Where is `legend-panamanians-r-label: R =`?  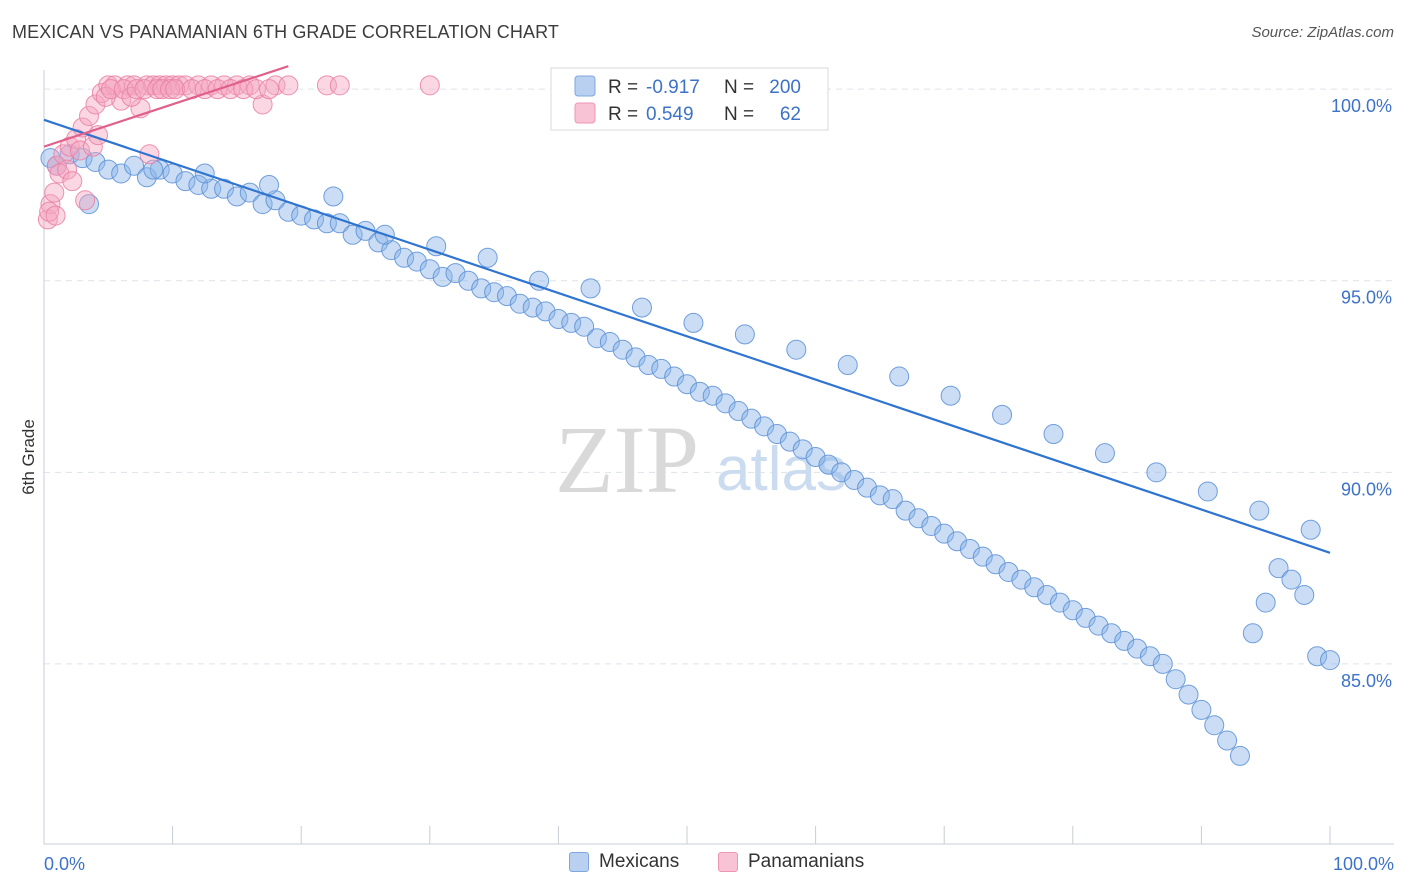
legend-panamanians-r-label: R = is located at coordinates (623, 114).